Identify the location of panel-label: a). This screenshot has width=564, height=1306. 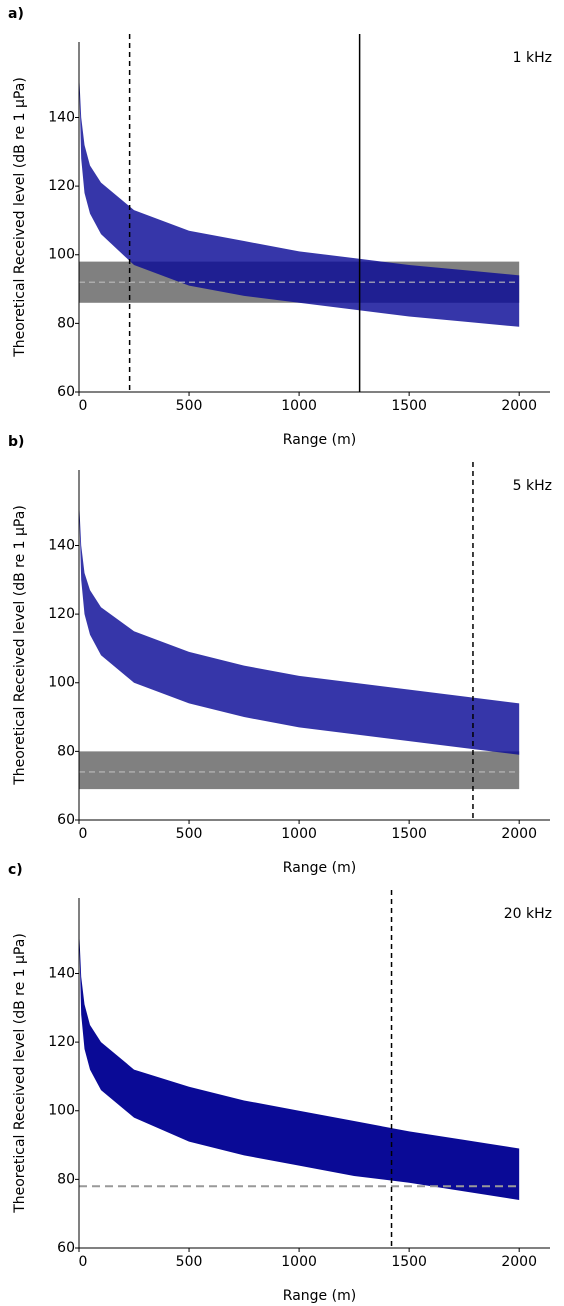
(16, 14).